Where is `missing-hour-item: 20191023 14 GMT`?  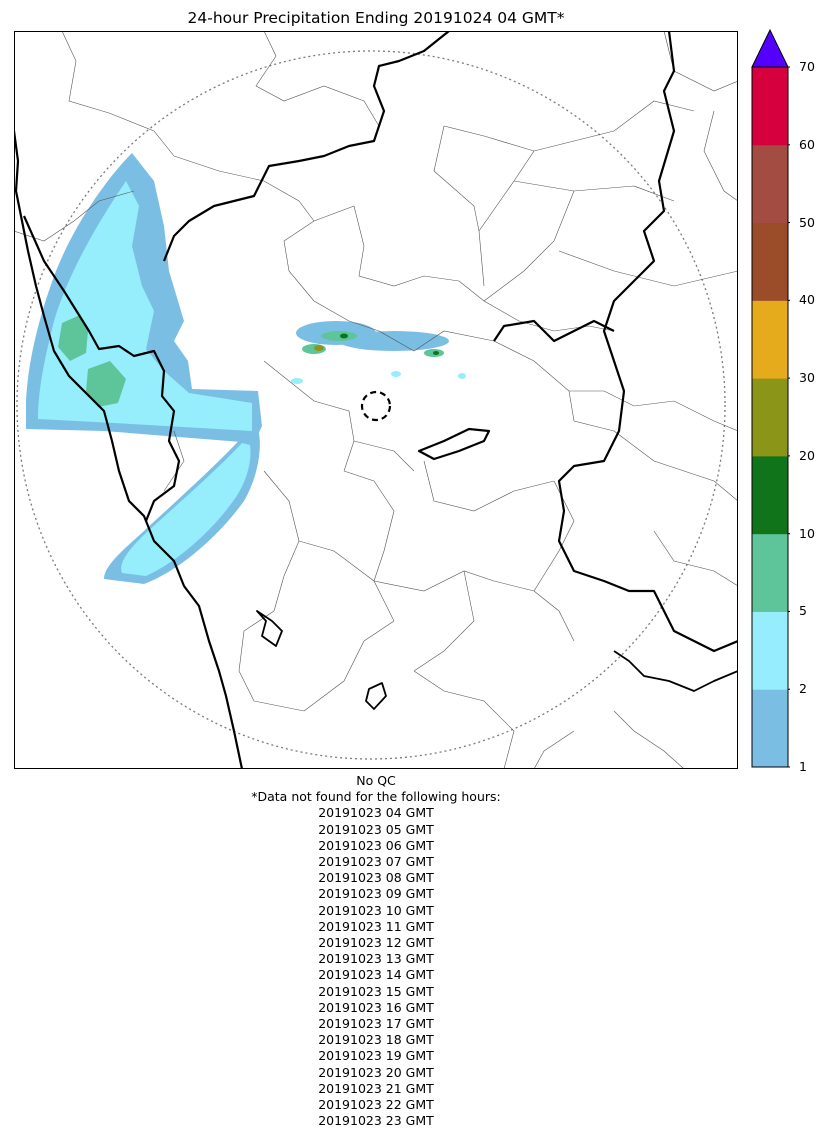 missing-hour-item: 20191023 14 GMT is located at coordinates (376, 975).